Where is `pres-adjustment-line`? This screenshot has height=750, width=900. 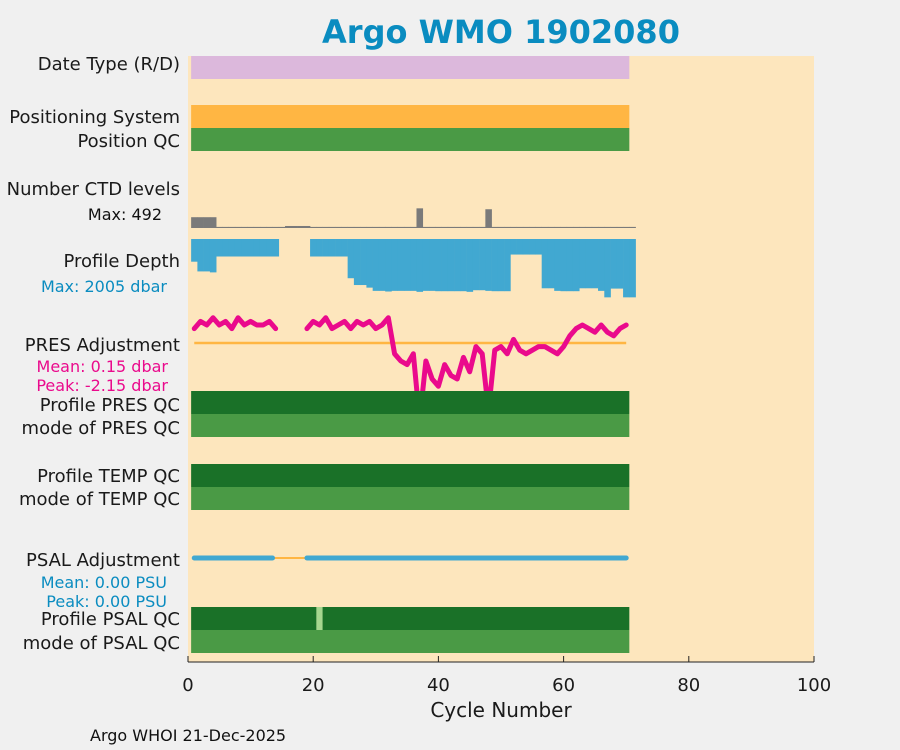
pres-adjustment-line is located at coordinates (235, 323).